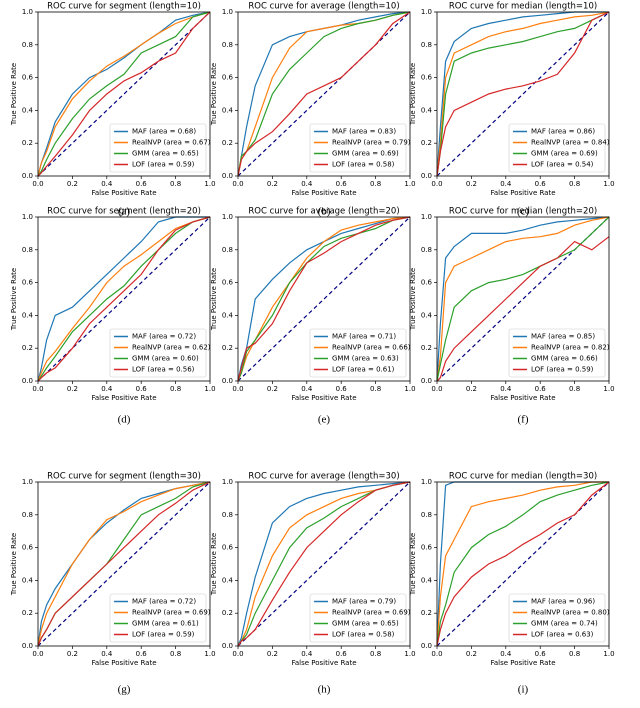 Image resolution: width=640 pixels, height=708 pixels. Describe the element at coordinates (324, 690) in the screenshot. I see `panel-label: (h)` at that location.